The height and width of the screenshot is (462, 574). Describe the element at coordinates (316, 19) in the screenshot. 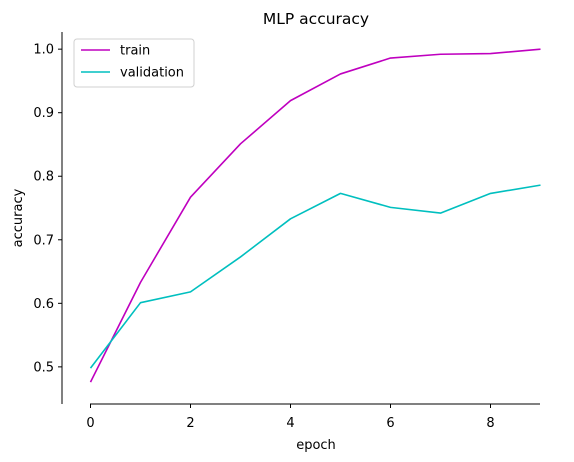

I see `chart-title: MLP accuracy` at that location.